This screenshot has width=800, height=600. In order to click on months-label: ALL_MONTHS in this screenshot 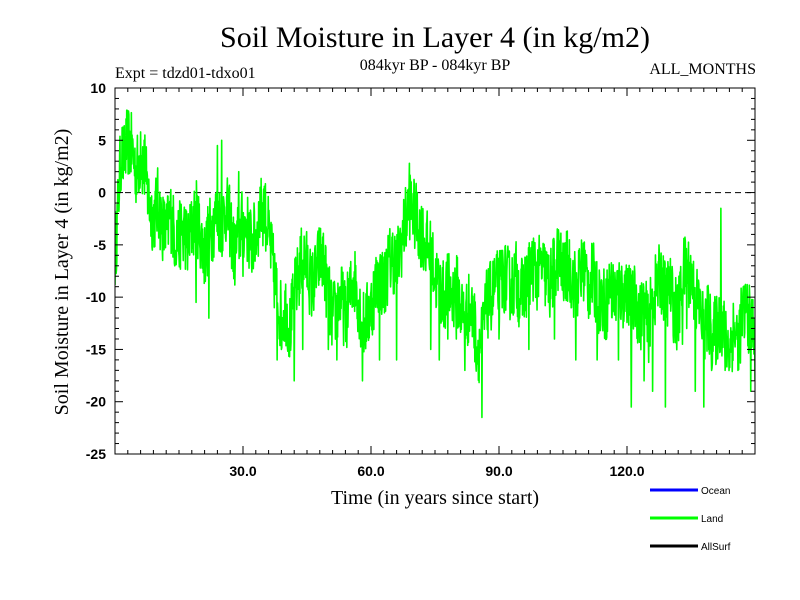, I will do `click(702, 69)`.